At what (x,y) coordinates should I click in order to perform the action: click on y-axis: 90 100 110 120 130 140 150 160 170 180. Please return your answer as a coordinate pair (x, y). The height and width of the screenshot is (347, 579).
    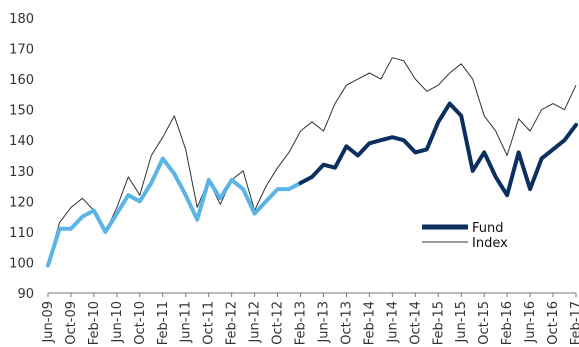
    Looking at the image, I should click on (21, 157).